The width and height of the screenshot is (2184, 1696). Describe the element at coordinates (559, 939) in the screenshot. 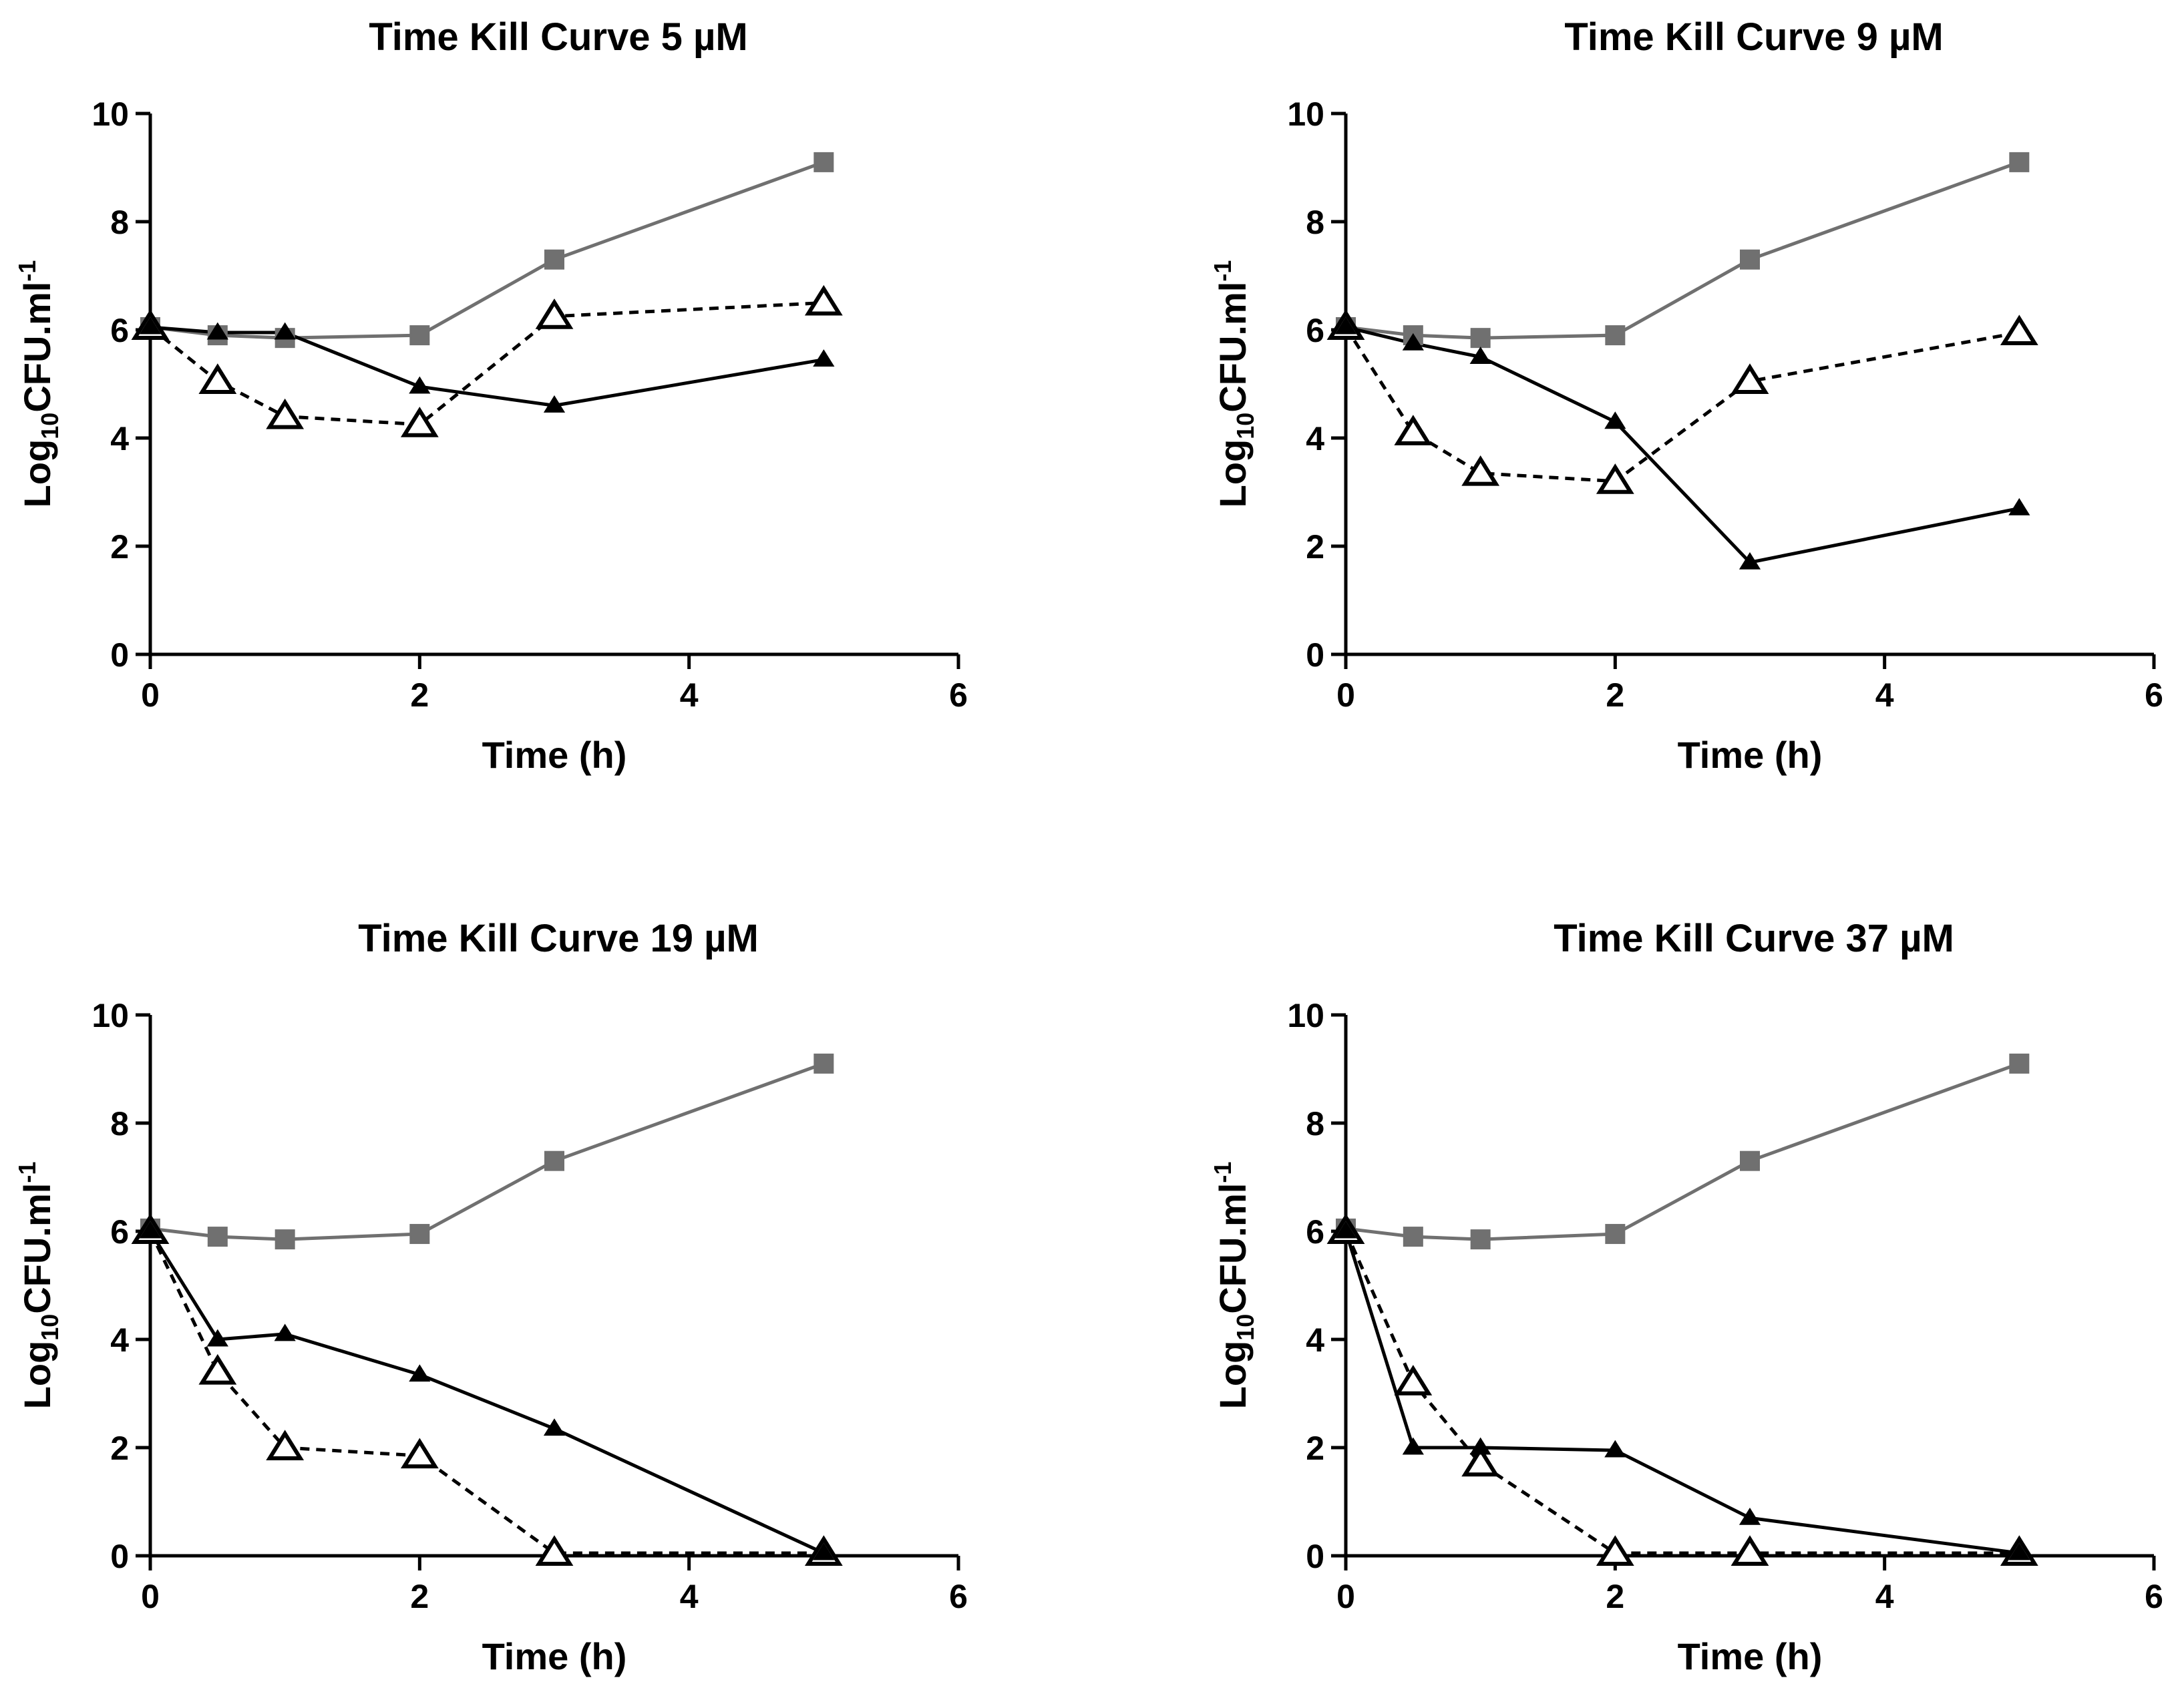

I see `chart-title: Time Kill Curve 19 µM` at that location.